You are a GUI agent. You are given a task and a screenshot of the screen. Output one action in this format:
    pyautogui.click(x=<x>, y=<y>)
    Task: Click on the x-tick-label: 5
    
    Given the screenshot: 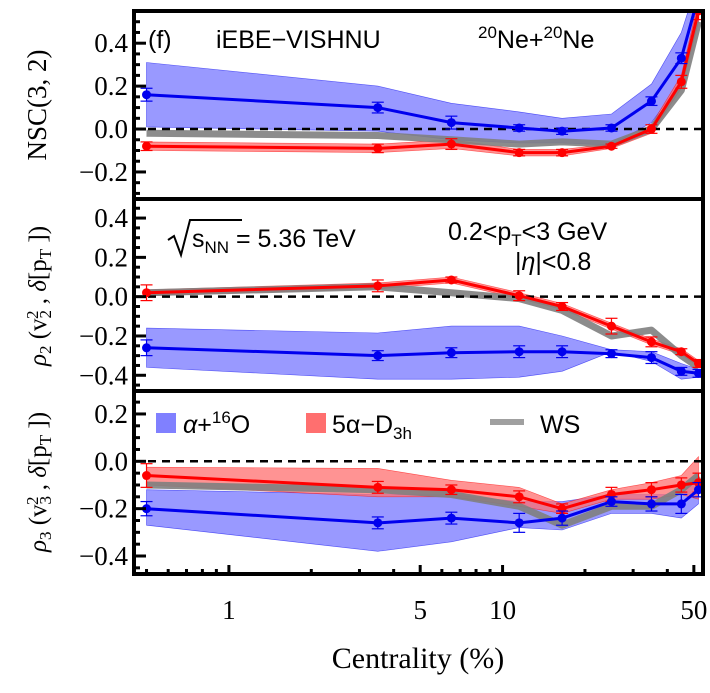 What is the action you would take?
    pyautogui.click(x=420, y=610)
    